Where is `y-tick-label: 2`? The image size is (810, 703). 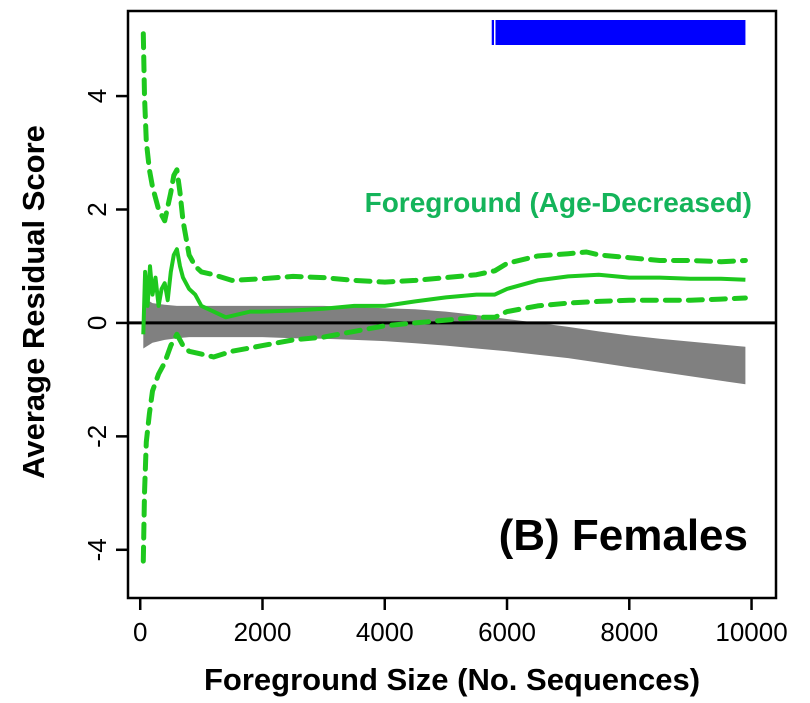 y-tick-label: 2 is located at coordinates (97, 209).